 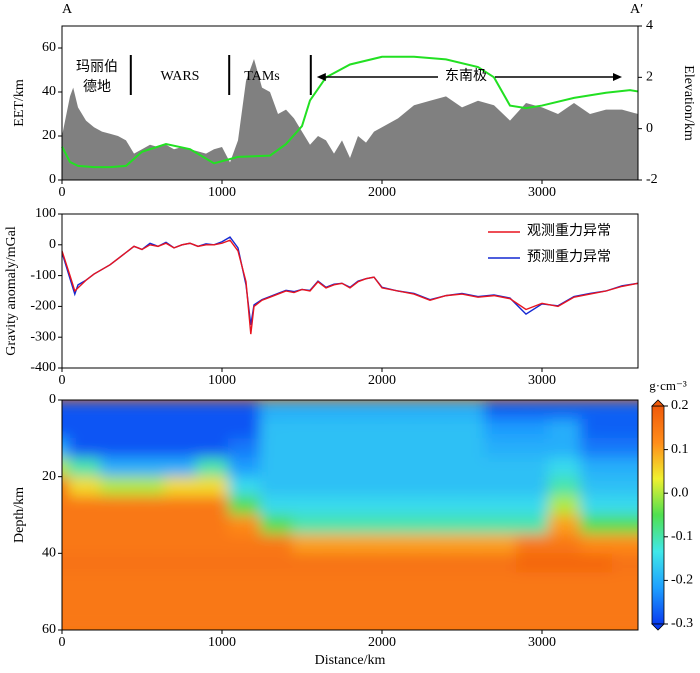 What do you see at coordinates (649, 128) in the screenshot?
I see `y2-tick-label: 0` at bounding box center [649, 128].